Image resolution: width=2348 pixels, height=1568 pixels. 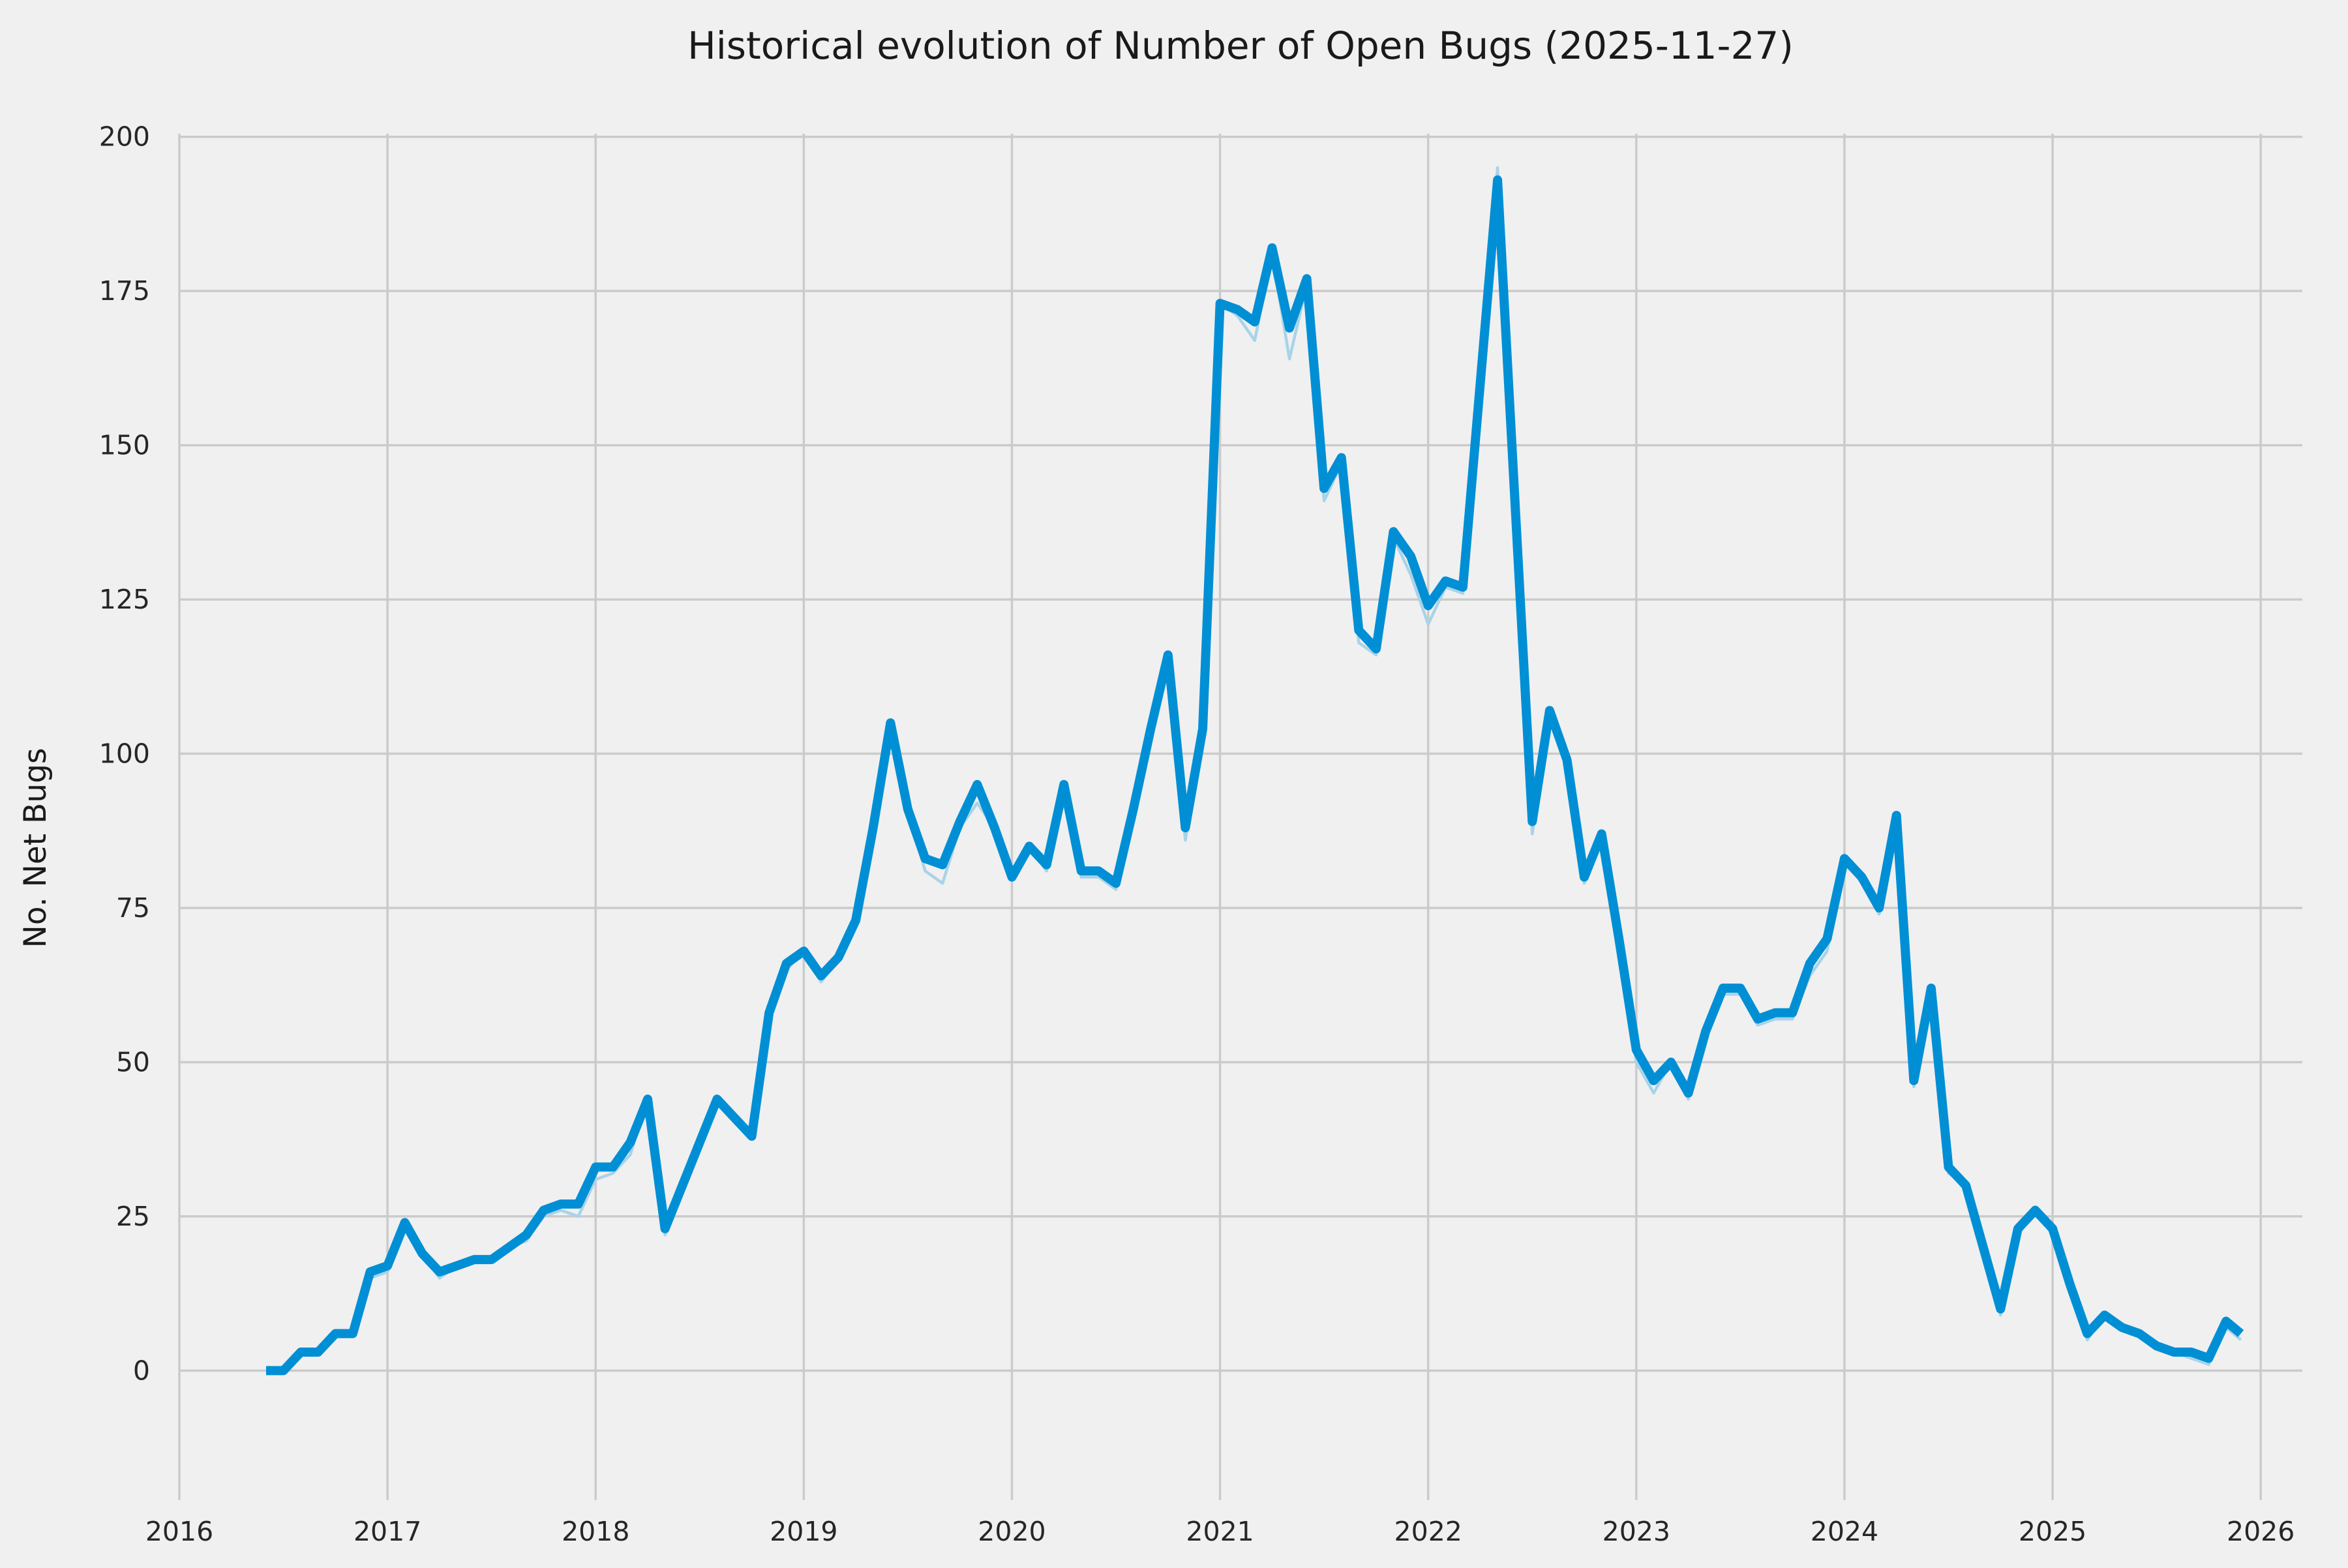 I want to click on y-tick-75: 75, so click(x=133, y=908).